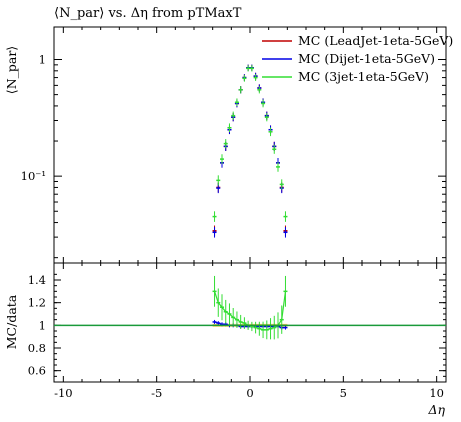 The width and height of the screenshot is (461, 422). I want to click on legend-label-3jet: MC (3jet-1eta-5GeV), so click(363, 76).